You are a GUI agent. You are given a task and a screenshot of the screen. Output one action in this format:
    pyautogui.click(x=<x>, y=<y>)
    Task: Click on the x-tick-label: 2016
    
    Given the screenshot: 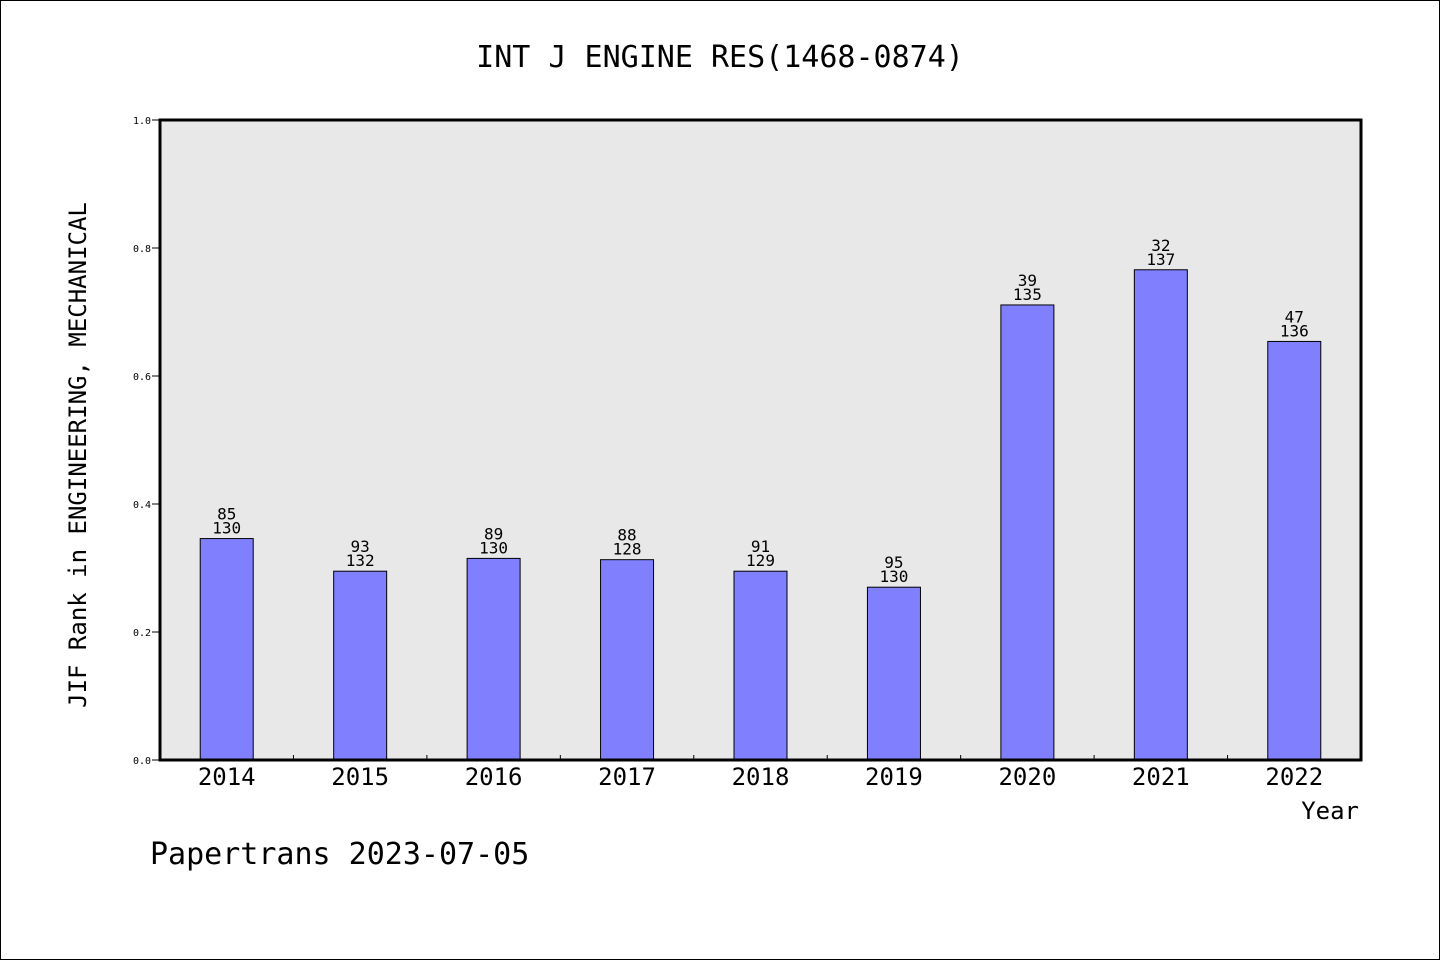 What is the action you would take?
    pyautogui.click(x=494, y=777)
    